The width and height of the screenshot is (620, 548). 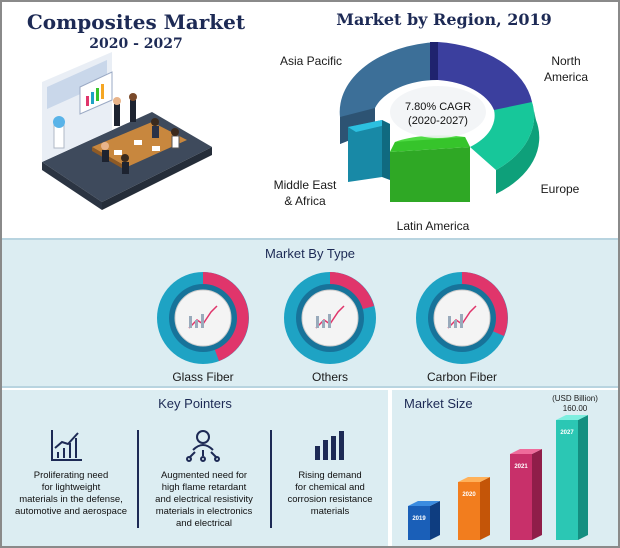 I want to click on type-label-others: Others, so click(x=329, y=377).